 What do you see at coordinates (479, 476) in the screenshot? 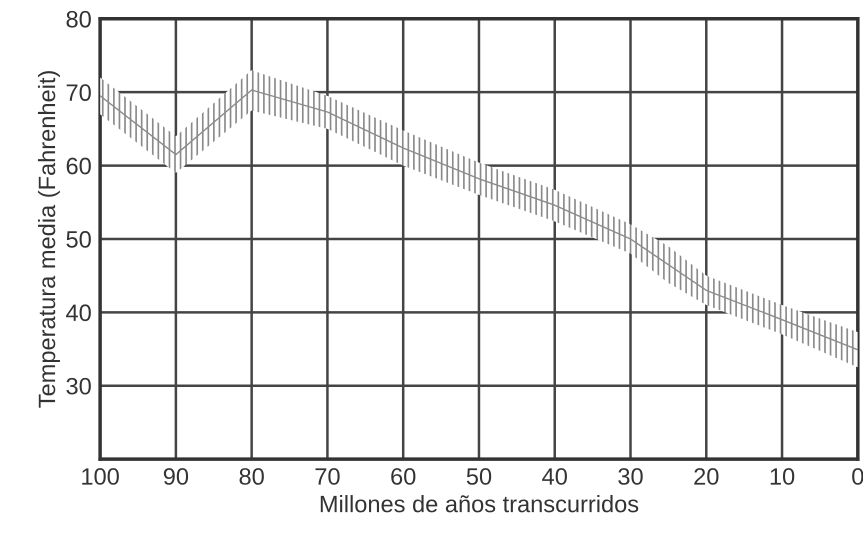
I see `x-tick-label: 50` at bounding box center [479, 476].